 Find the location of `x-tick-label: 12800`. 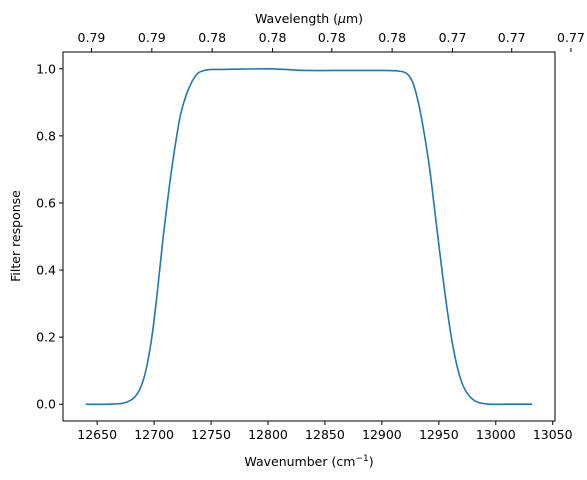

x-tick-label: 12800 is located at coordinates (268, 434).